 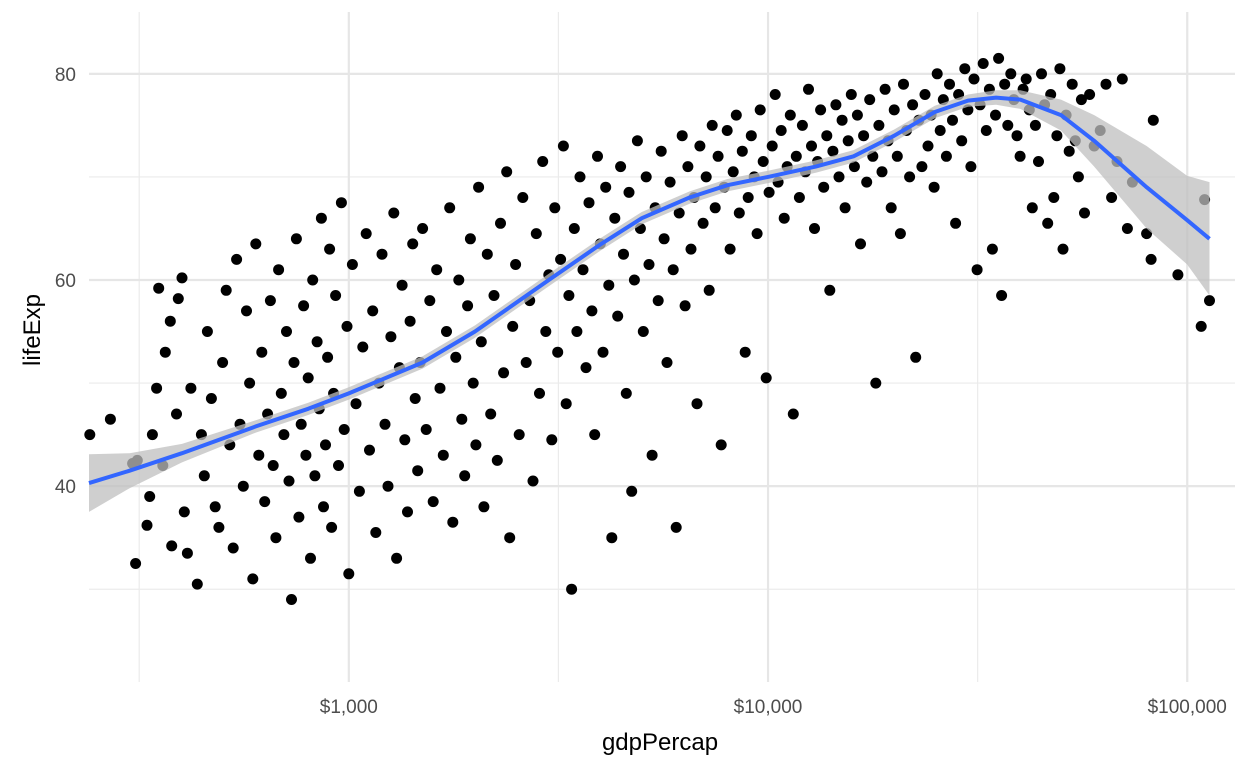 What do you see at coordinates (32, 330) in the screenshot?
I see `y-axis-title: lifeExp` at bounding box center [32, 330].